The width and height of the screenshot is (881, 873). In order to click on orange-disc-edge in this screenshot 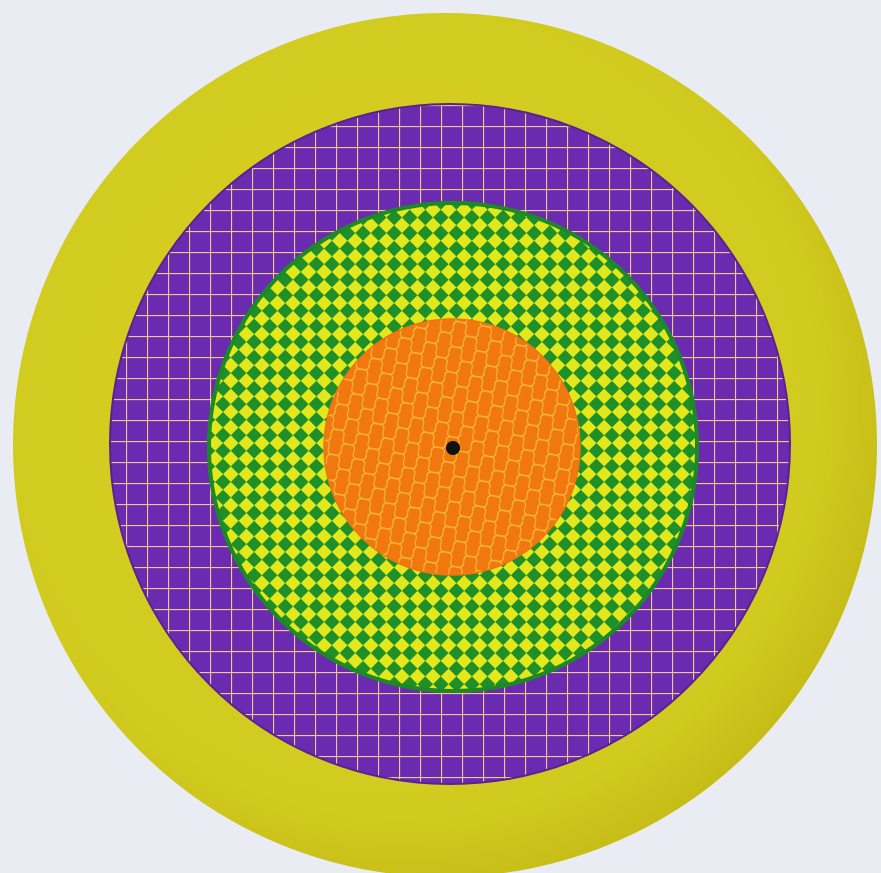, I will do `click(452, 447)`.